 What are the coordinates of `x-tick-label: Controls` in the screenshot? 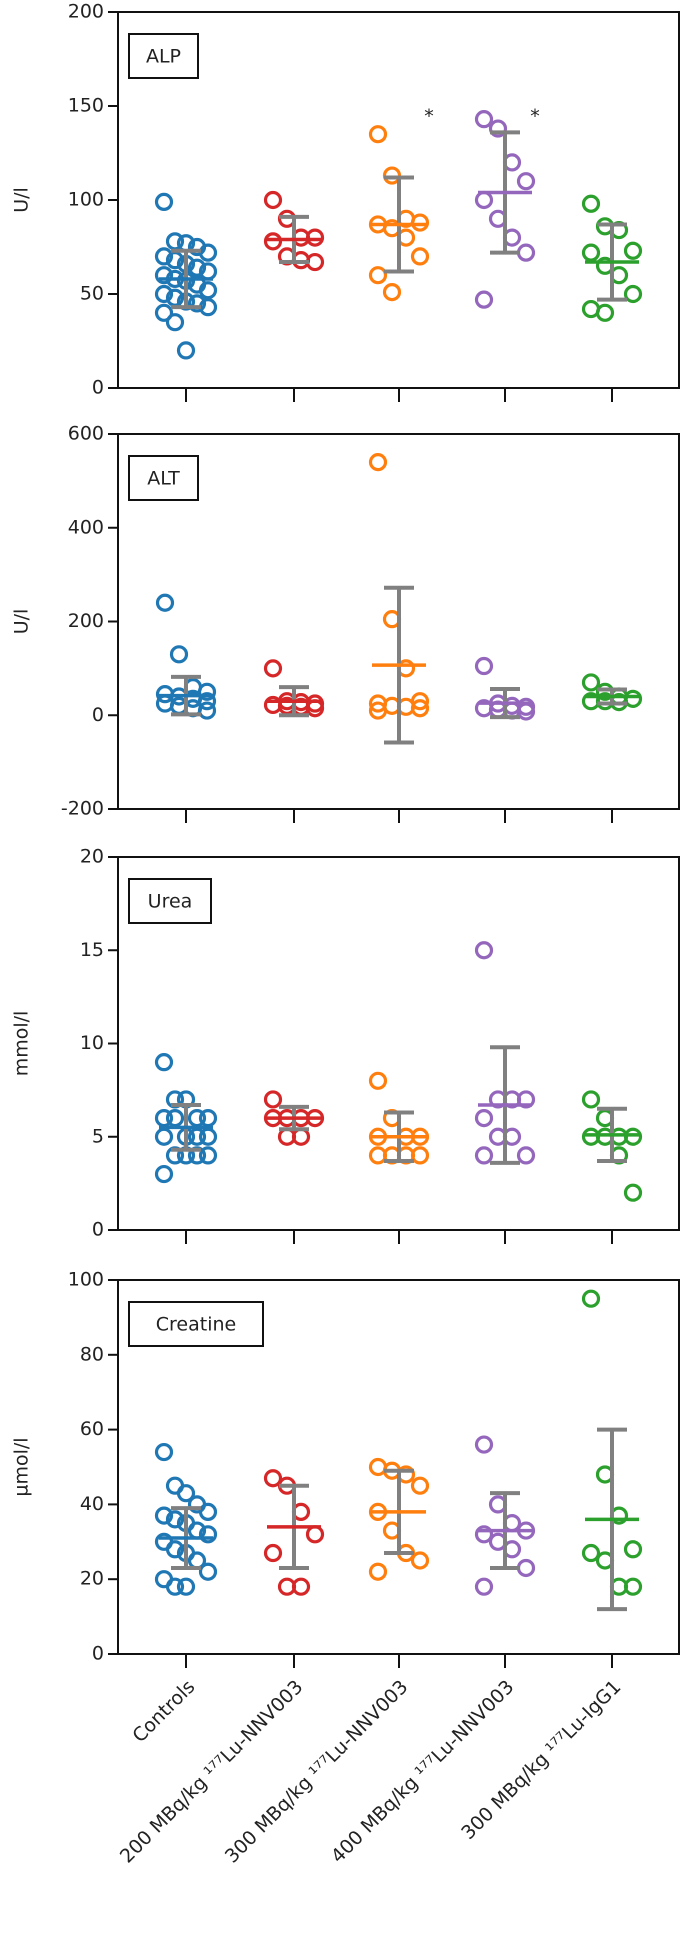 It's located at (163, 1711).